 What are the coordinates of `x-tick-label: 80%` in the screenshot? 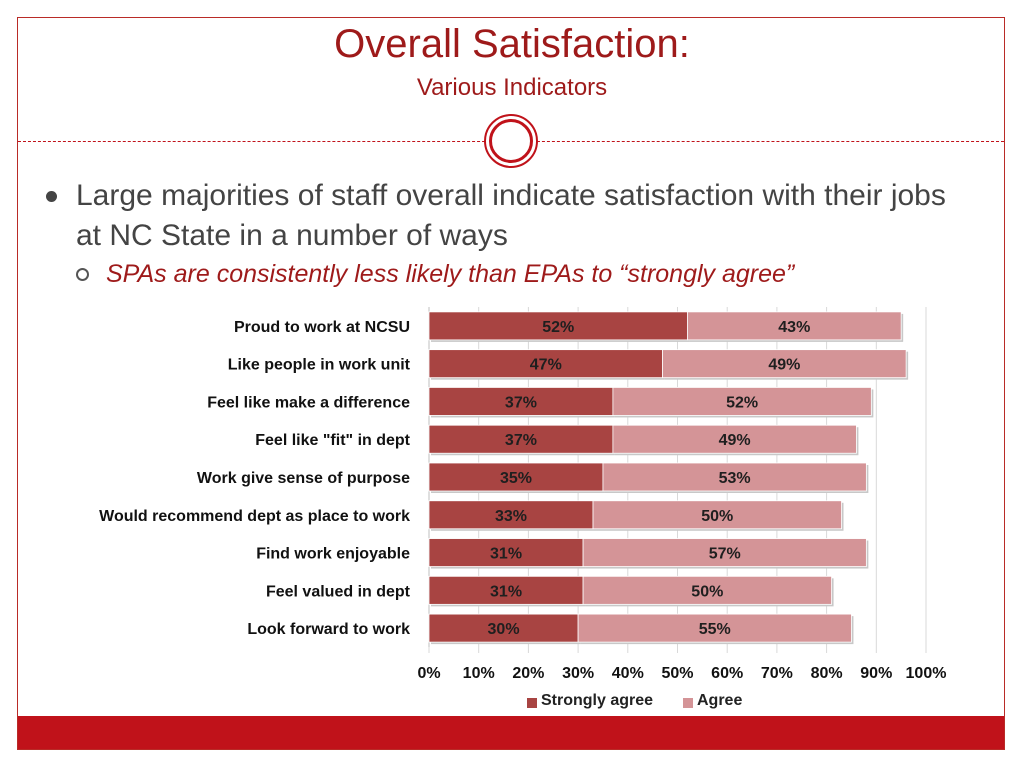 It's located at (827, 673).